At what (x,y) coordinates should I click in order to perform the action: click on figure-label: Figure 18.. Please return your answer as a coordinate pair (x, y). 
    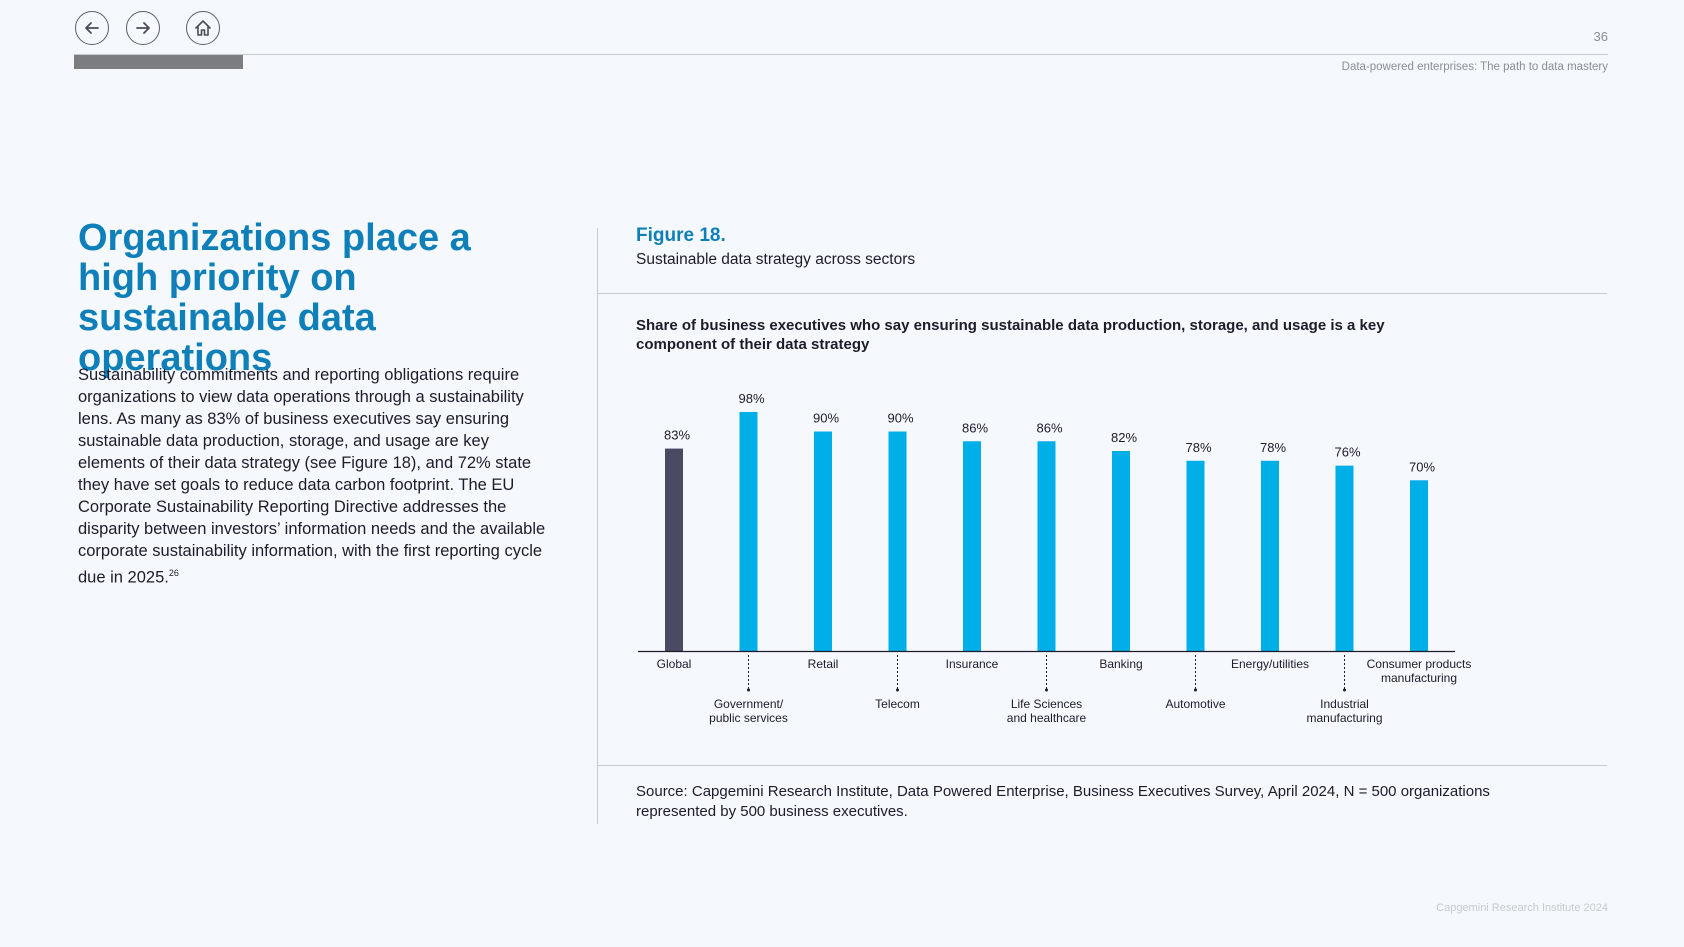
    Looking at the image, I should click on (681, 235).